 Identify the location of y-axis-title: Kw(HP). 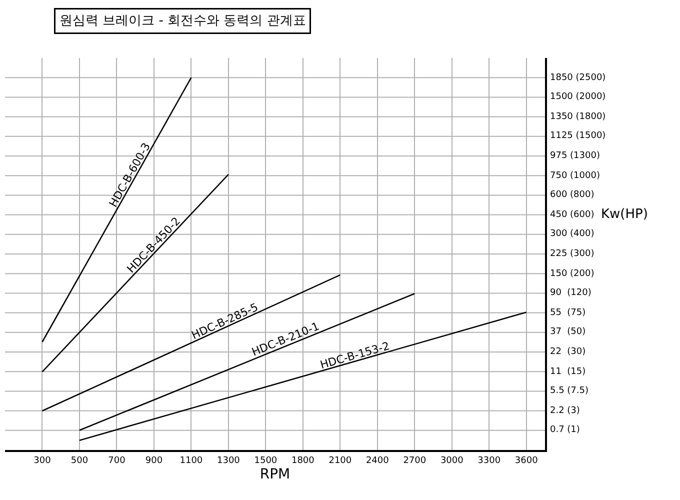
(624, 214).